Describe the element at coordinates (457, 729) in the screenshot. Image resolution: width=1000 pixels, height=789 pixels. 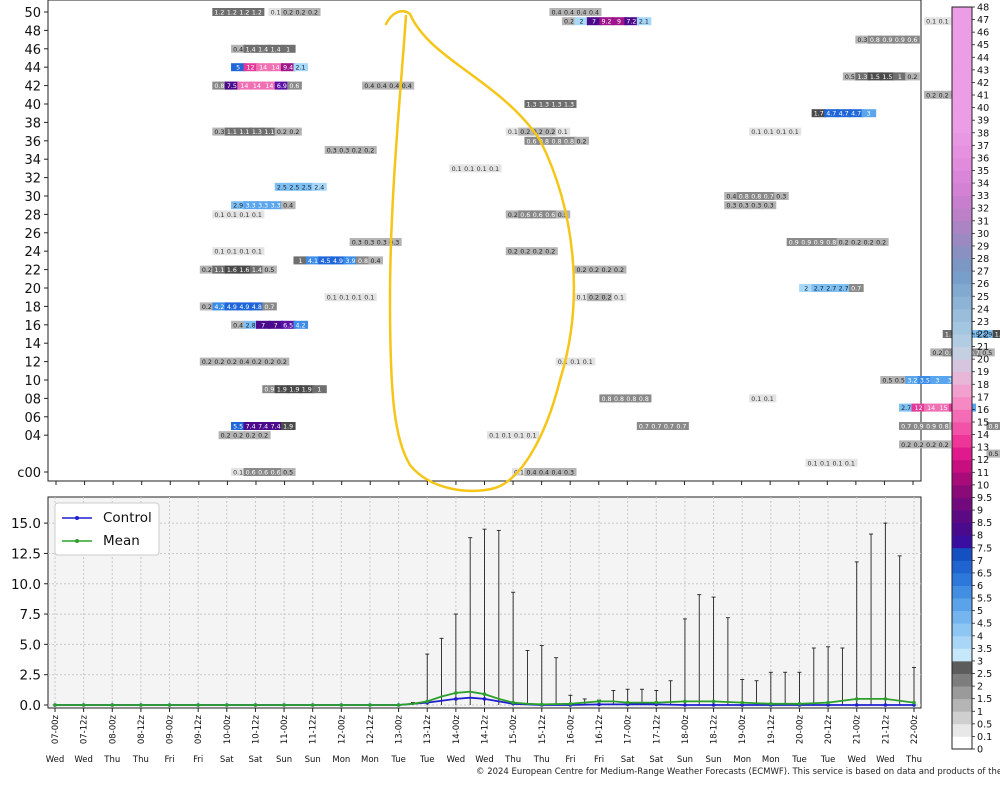
I see `x-tick-label: 14-00z` at that location.